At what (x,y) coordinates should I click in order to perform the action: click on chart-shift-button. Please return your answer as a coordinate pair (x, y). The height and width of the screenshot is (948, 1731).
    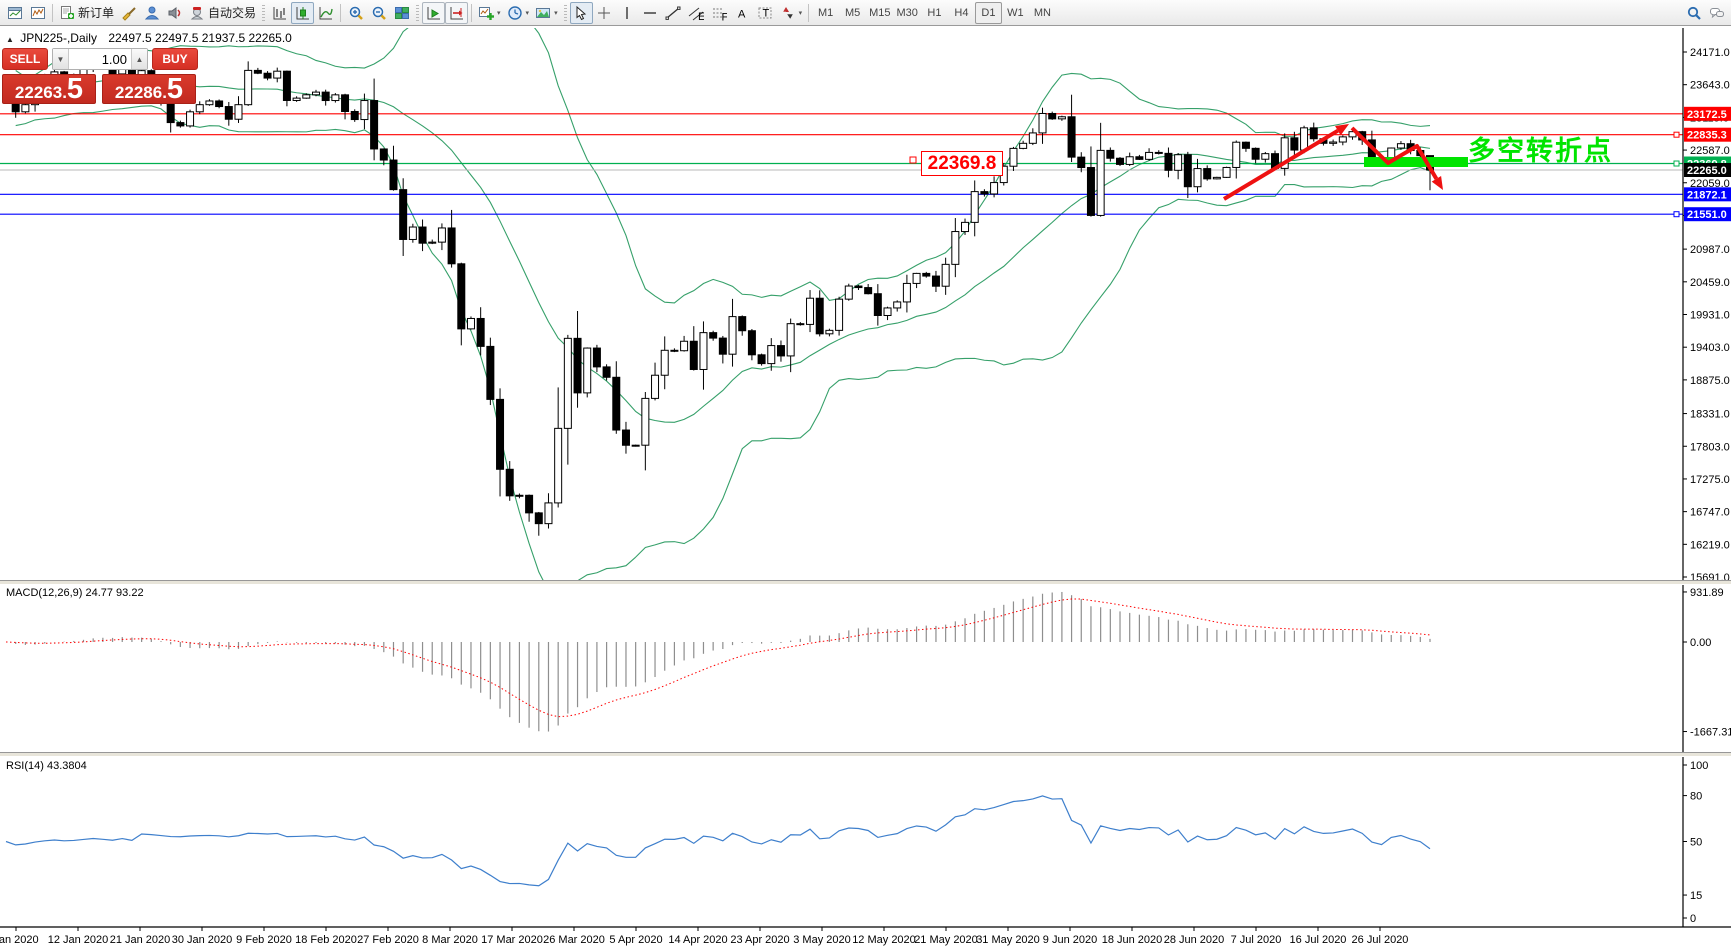
    Looking at the image, I should click on (457, 12).